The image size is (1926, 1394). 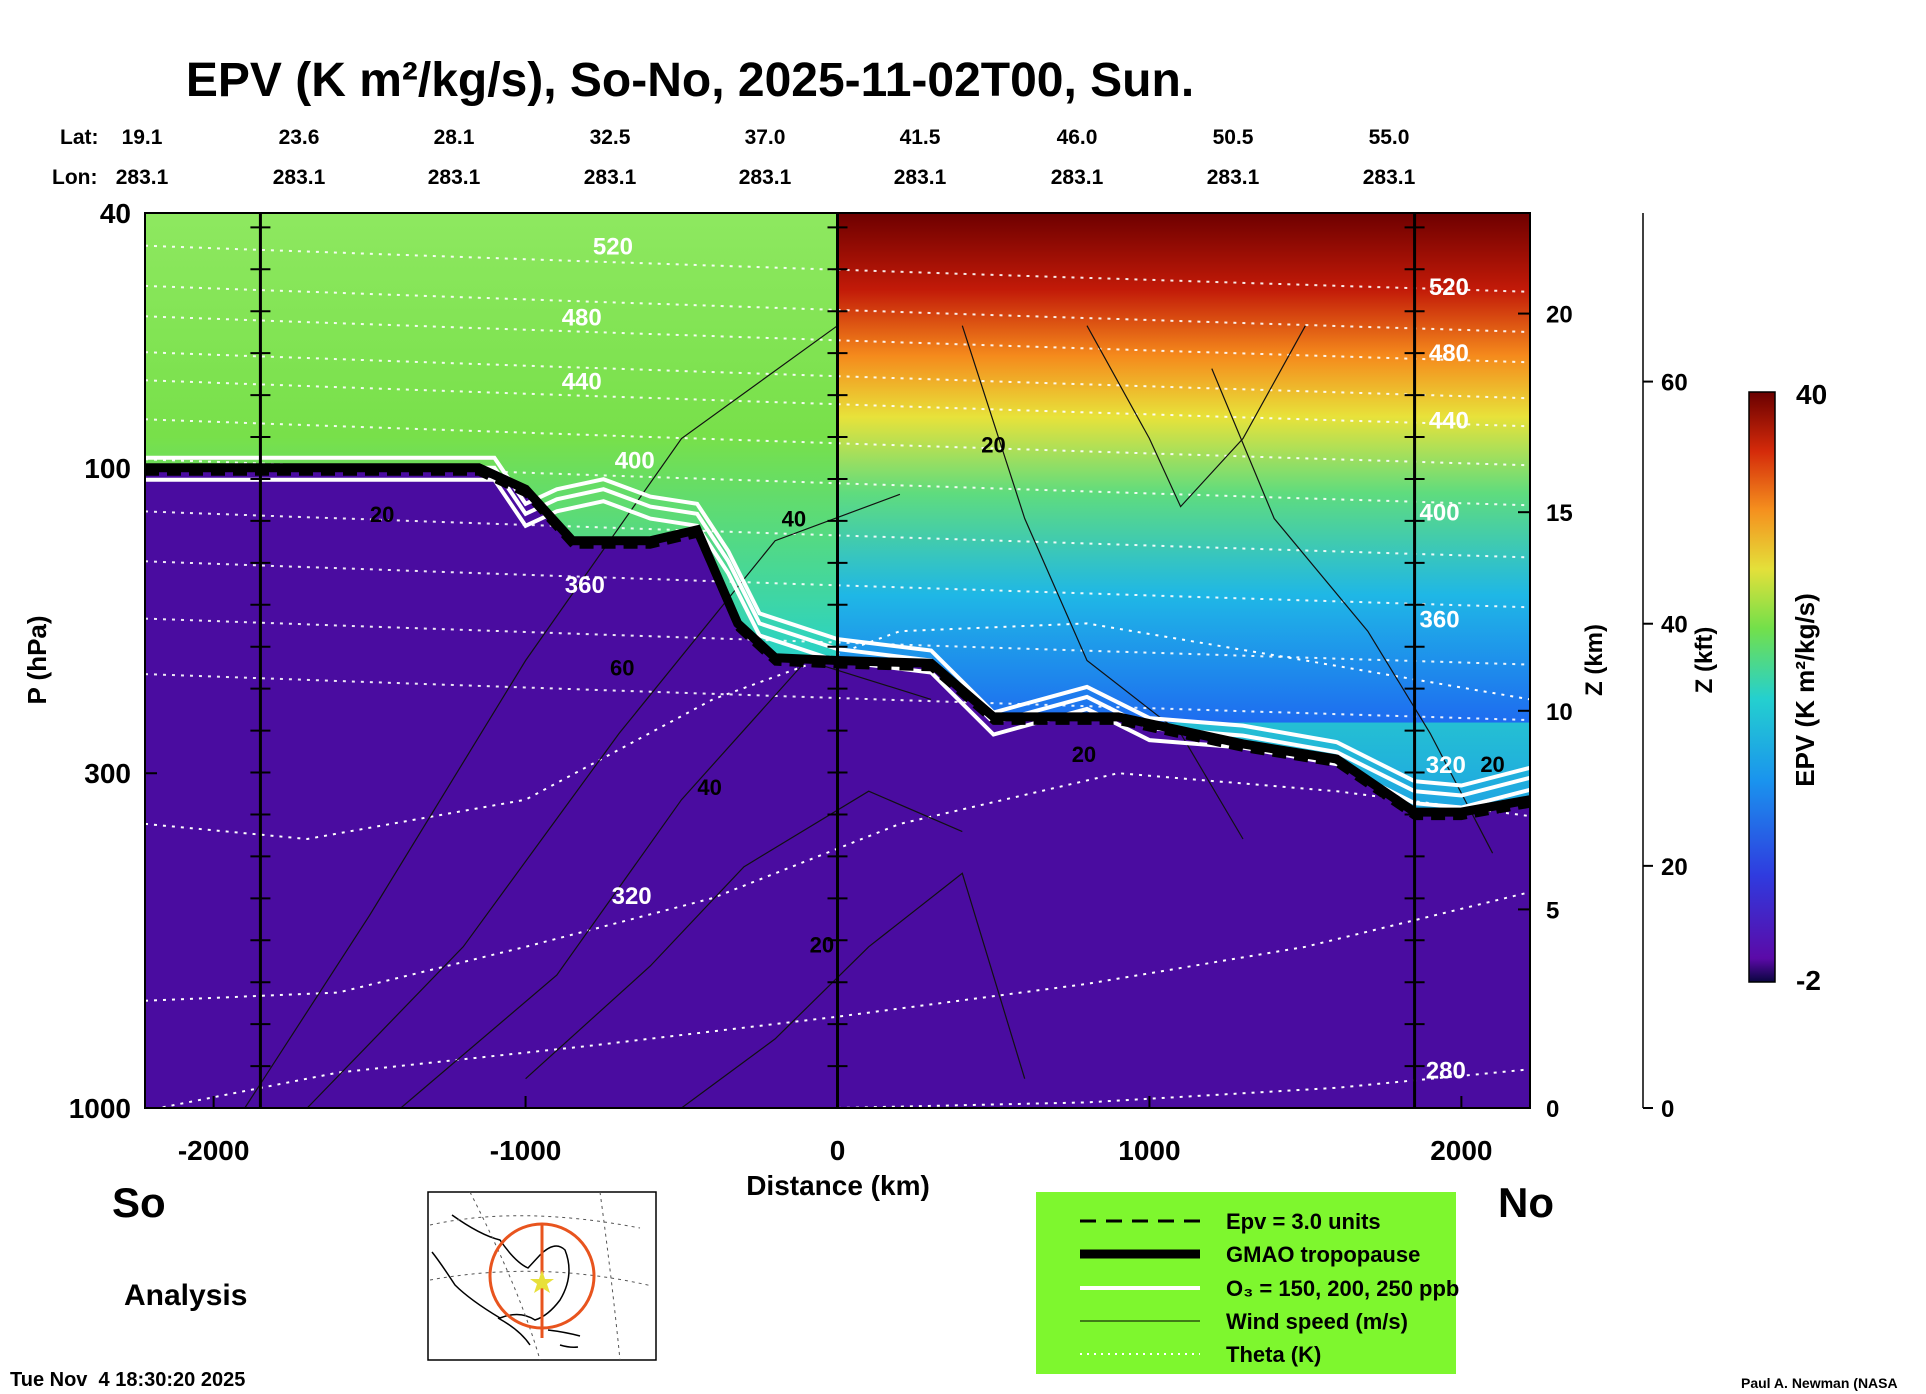 I want to click on lat-value: 37.0, so click(x=765, y=137).